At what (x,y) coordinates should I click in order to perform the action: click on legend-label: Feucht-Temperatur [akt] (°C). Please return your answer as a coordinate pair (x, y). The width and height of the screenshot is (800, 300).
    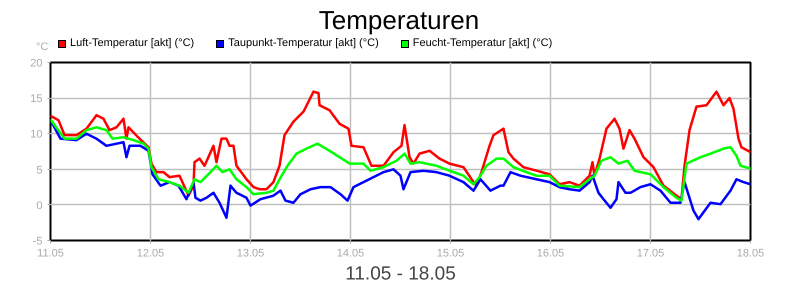
    Looking at the image, I should click on (482, 43).